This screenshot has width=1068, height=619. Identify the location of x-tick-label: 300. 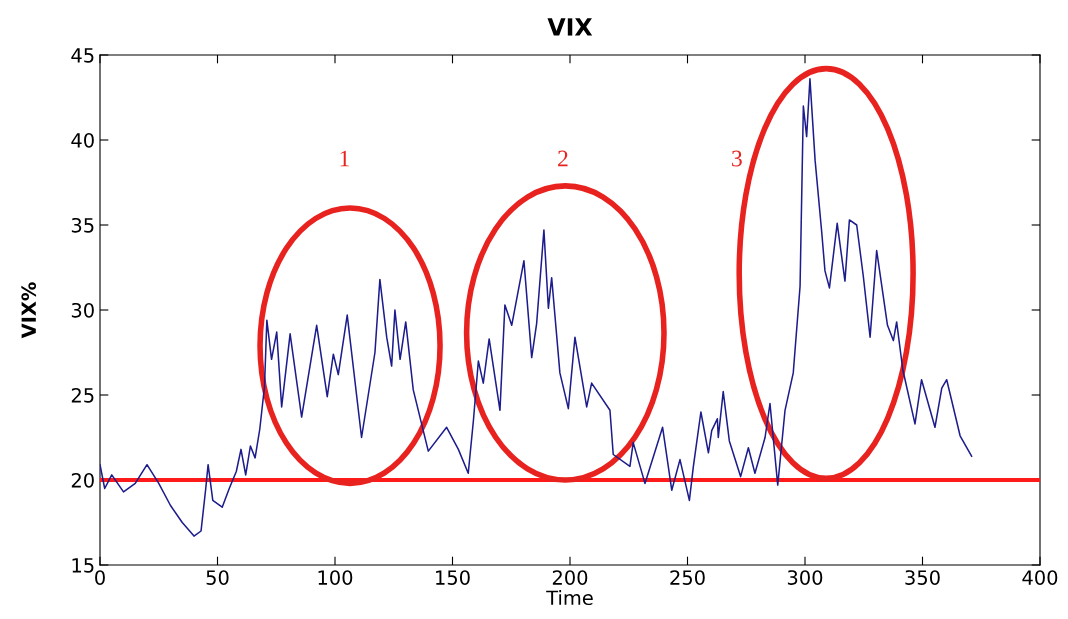
(805, 577).